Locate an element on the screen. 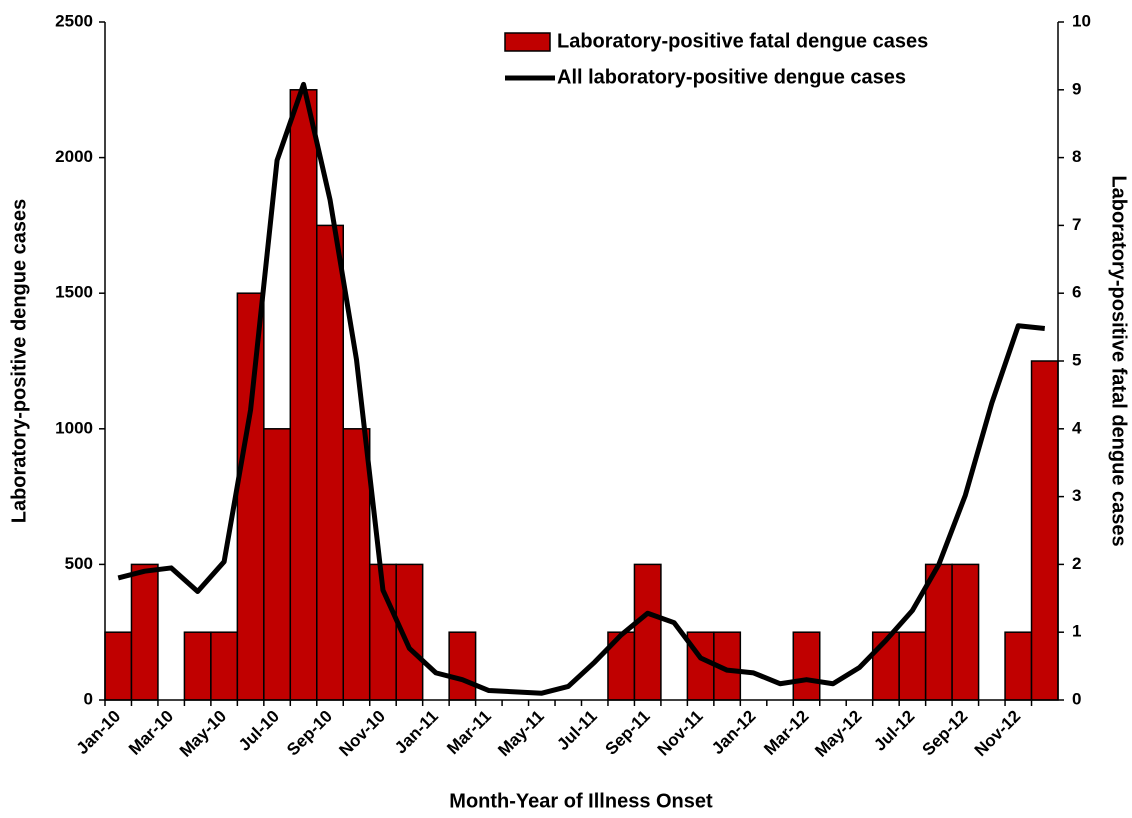 The width and height of the screenshot is (1132, 818). y-tick-label: 0 is located at coordinates (88, 698).